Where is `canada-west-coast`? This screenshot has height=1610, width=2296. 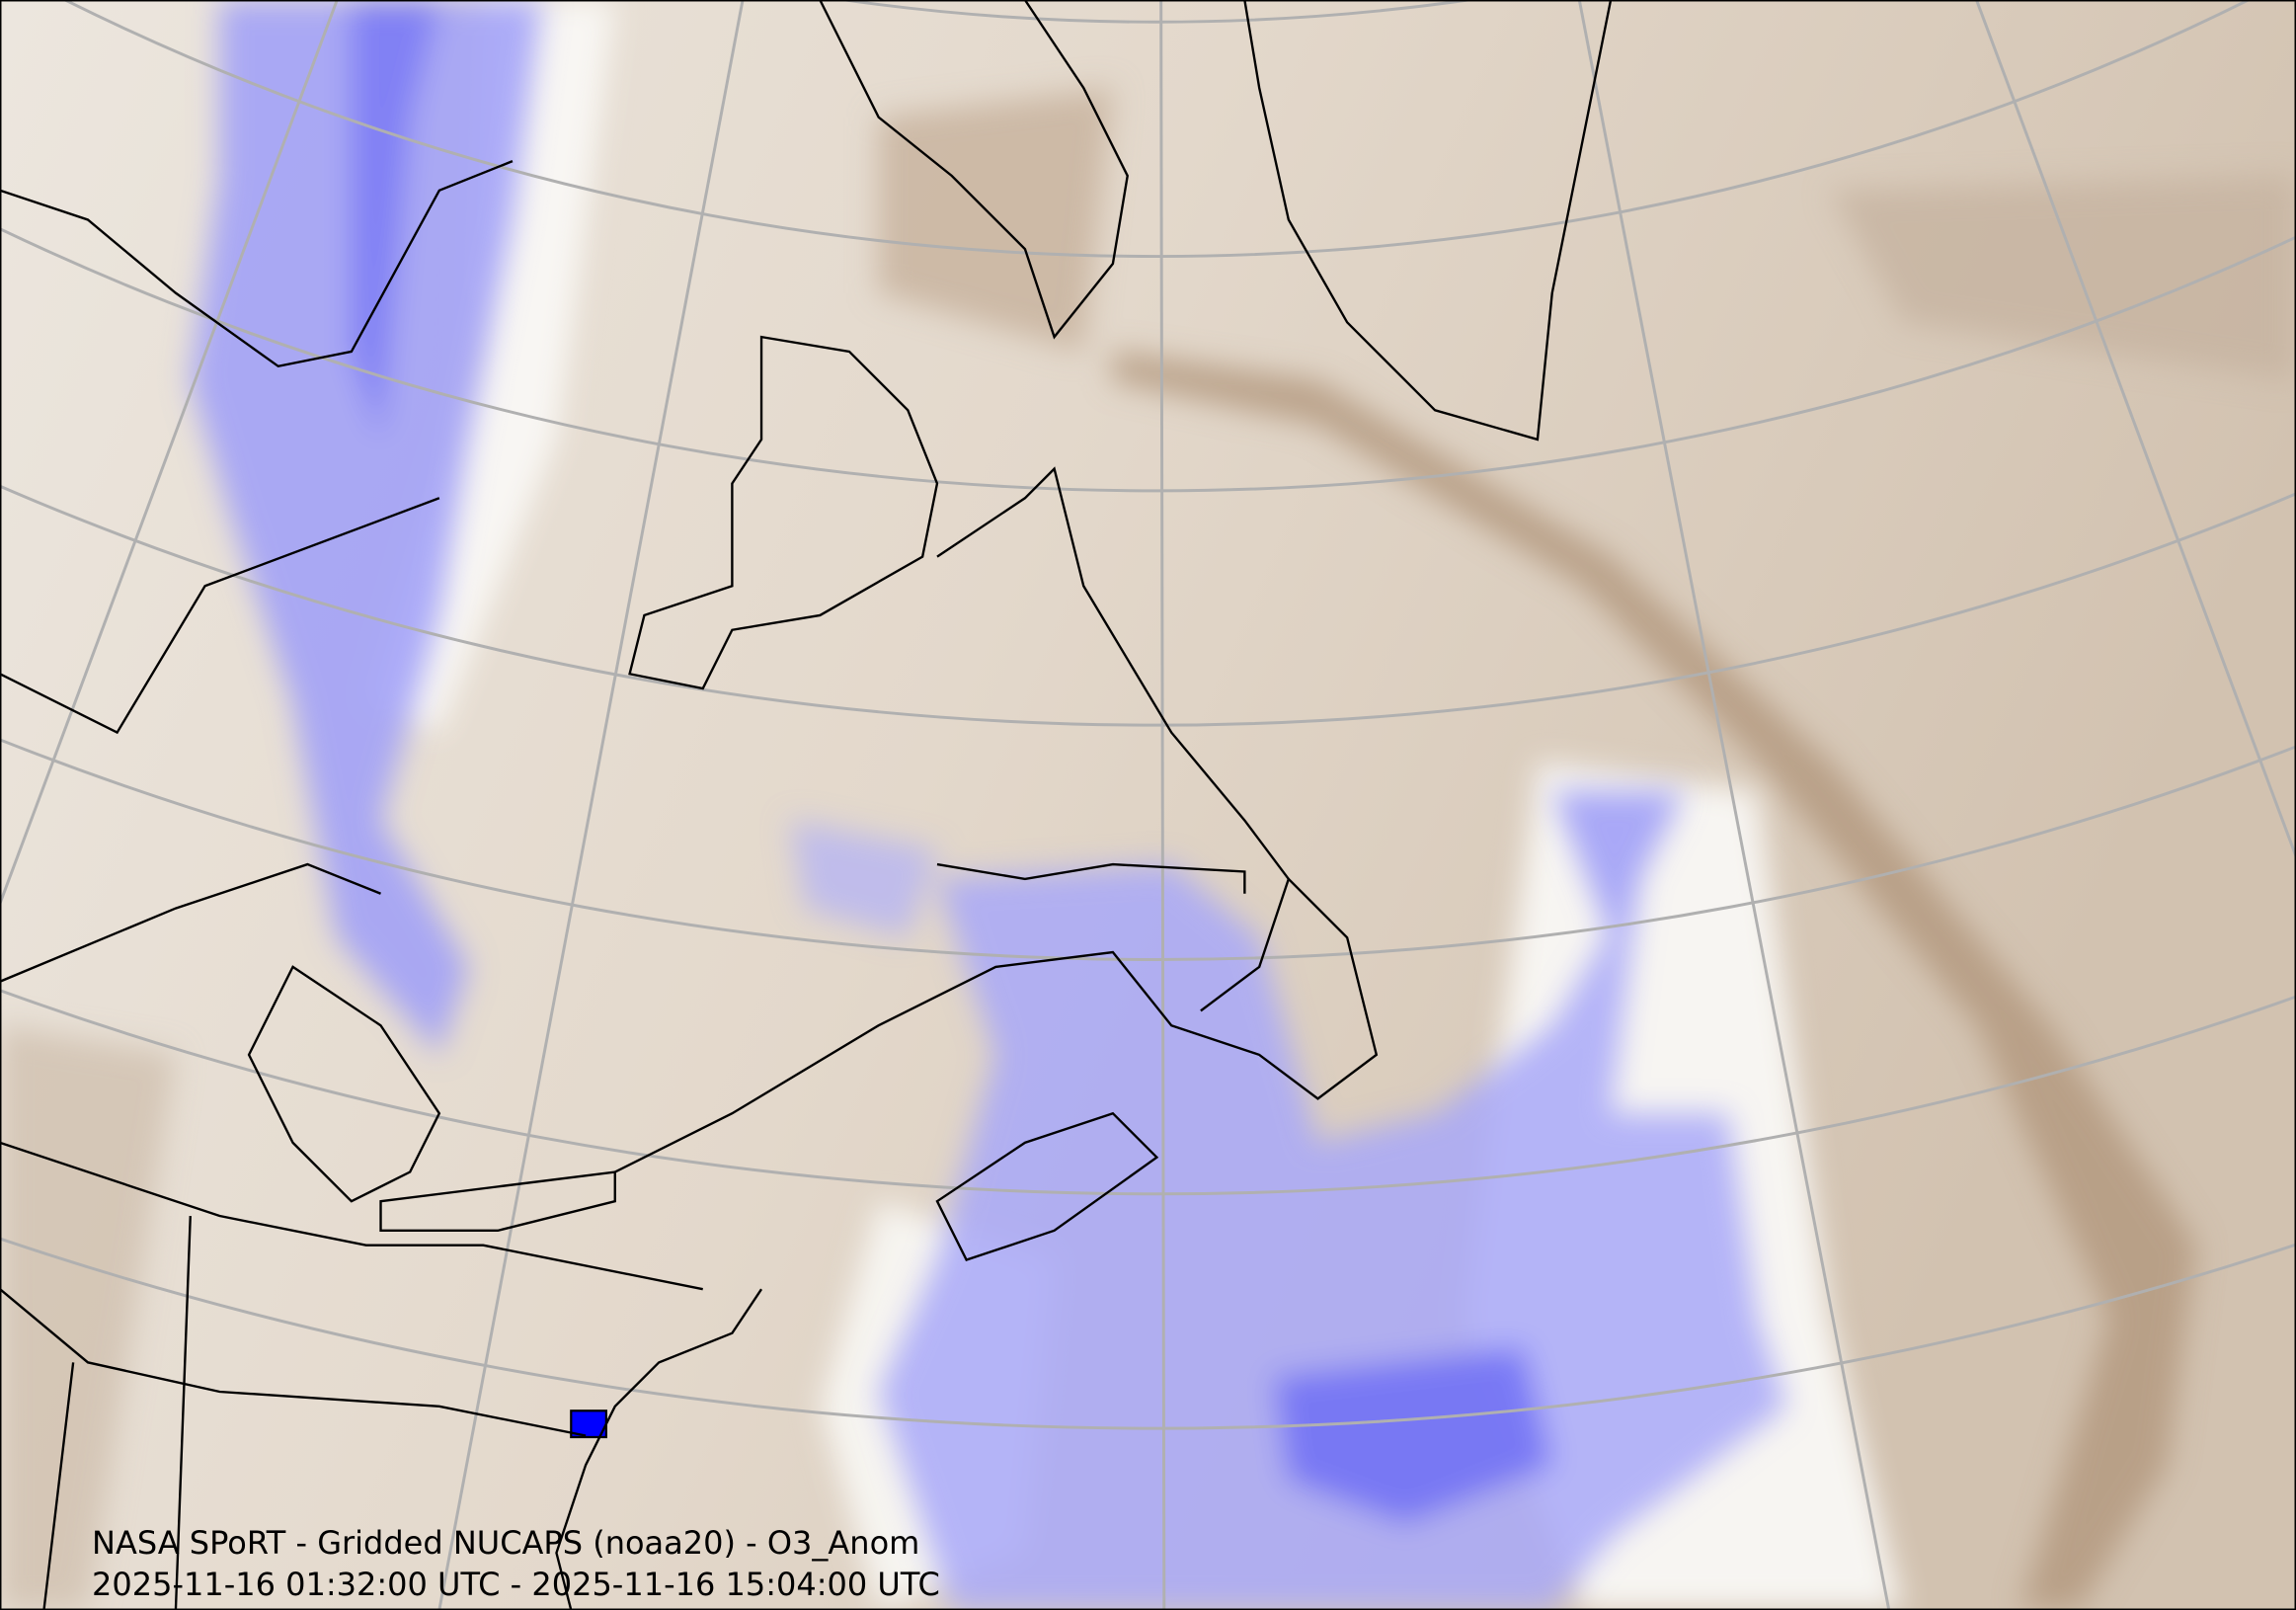 canada-west-coast is located at coordinates (257, 264).